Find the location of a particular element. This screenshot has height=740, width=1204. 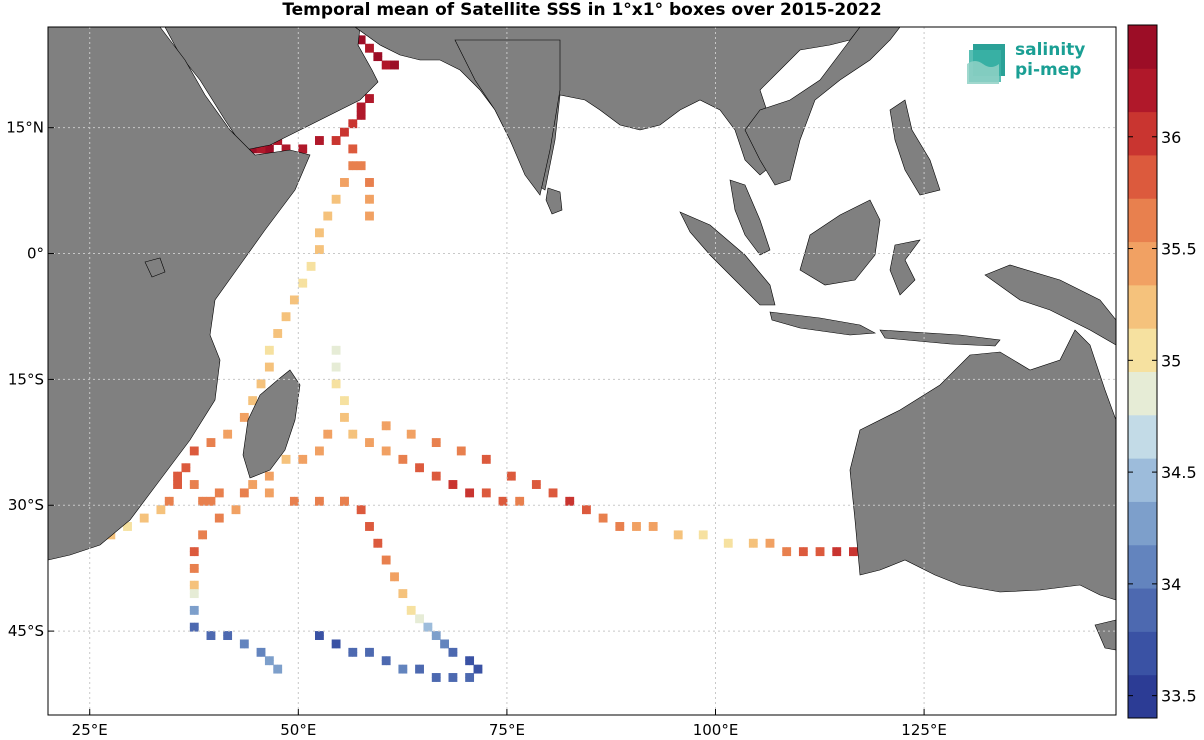

logo-emblem-icon is located at coordinates (986, 64).